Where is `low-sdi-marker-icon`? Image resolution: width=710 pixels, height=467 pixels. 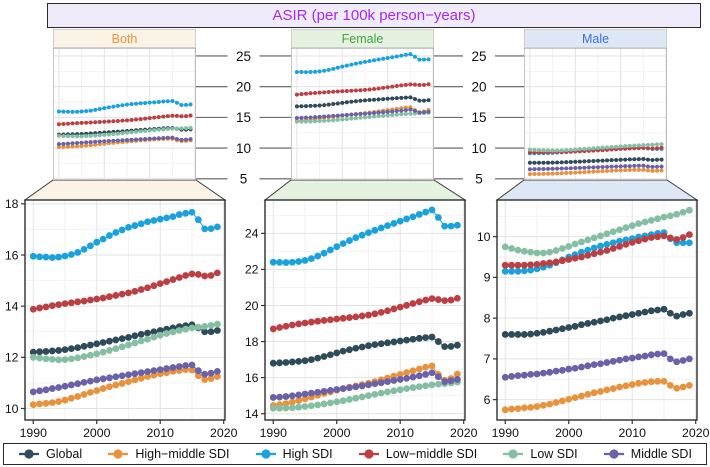
low-sdi-marker-icon is located at coordinates (513, 454).